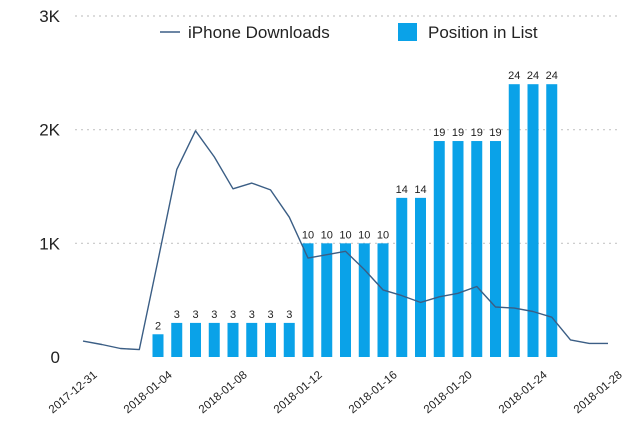  I want to click on y-tick-label: 2K, so click(49, 130).